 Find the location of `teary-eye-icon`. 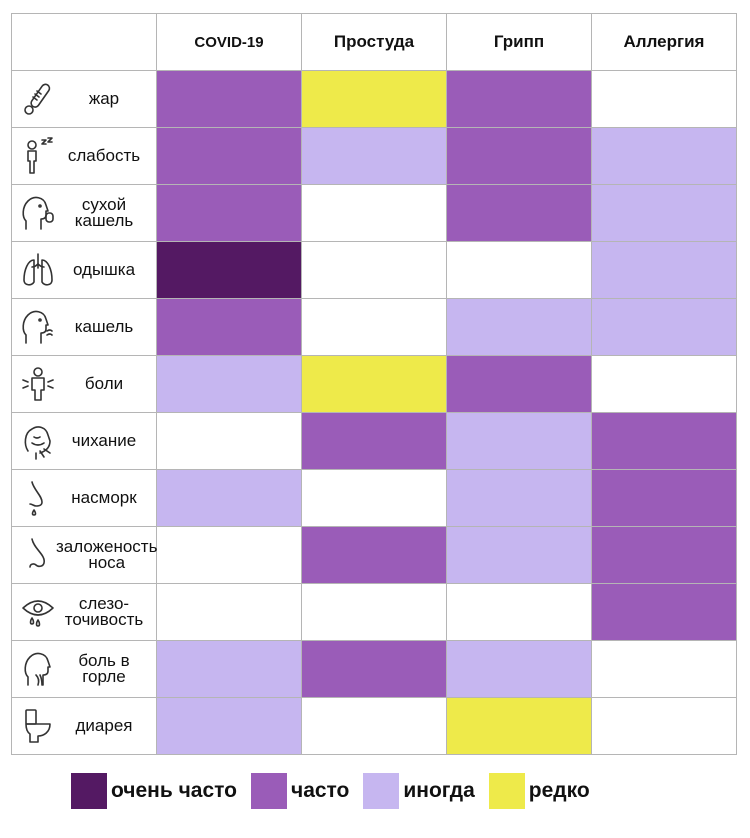

teary-eye-icon is located at coordinates (38, 612).